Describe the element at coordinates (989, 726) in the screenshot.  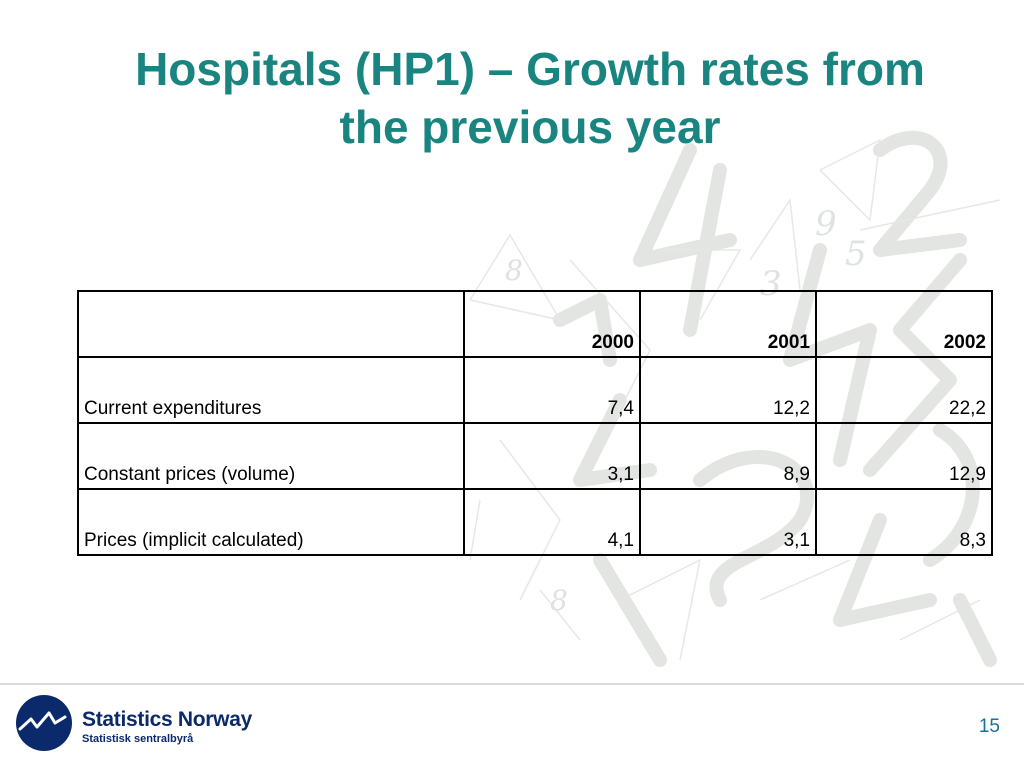
I see `page-number: 15` at that location.